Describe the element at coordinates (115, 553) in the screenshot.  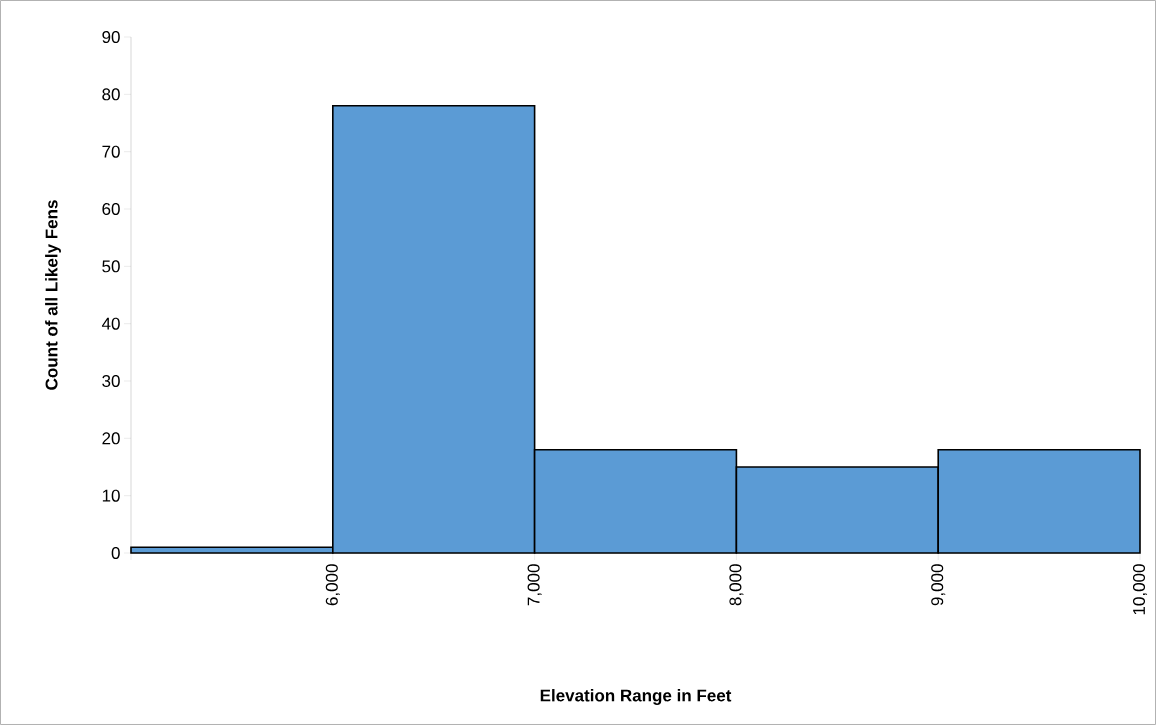
I see `y-tick-label: 0` at that location.